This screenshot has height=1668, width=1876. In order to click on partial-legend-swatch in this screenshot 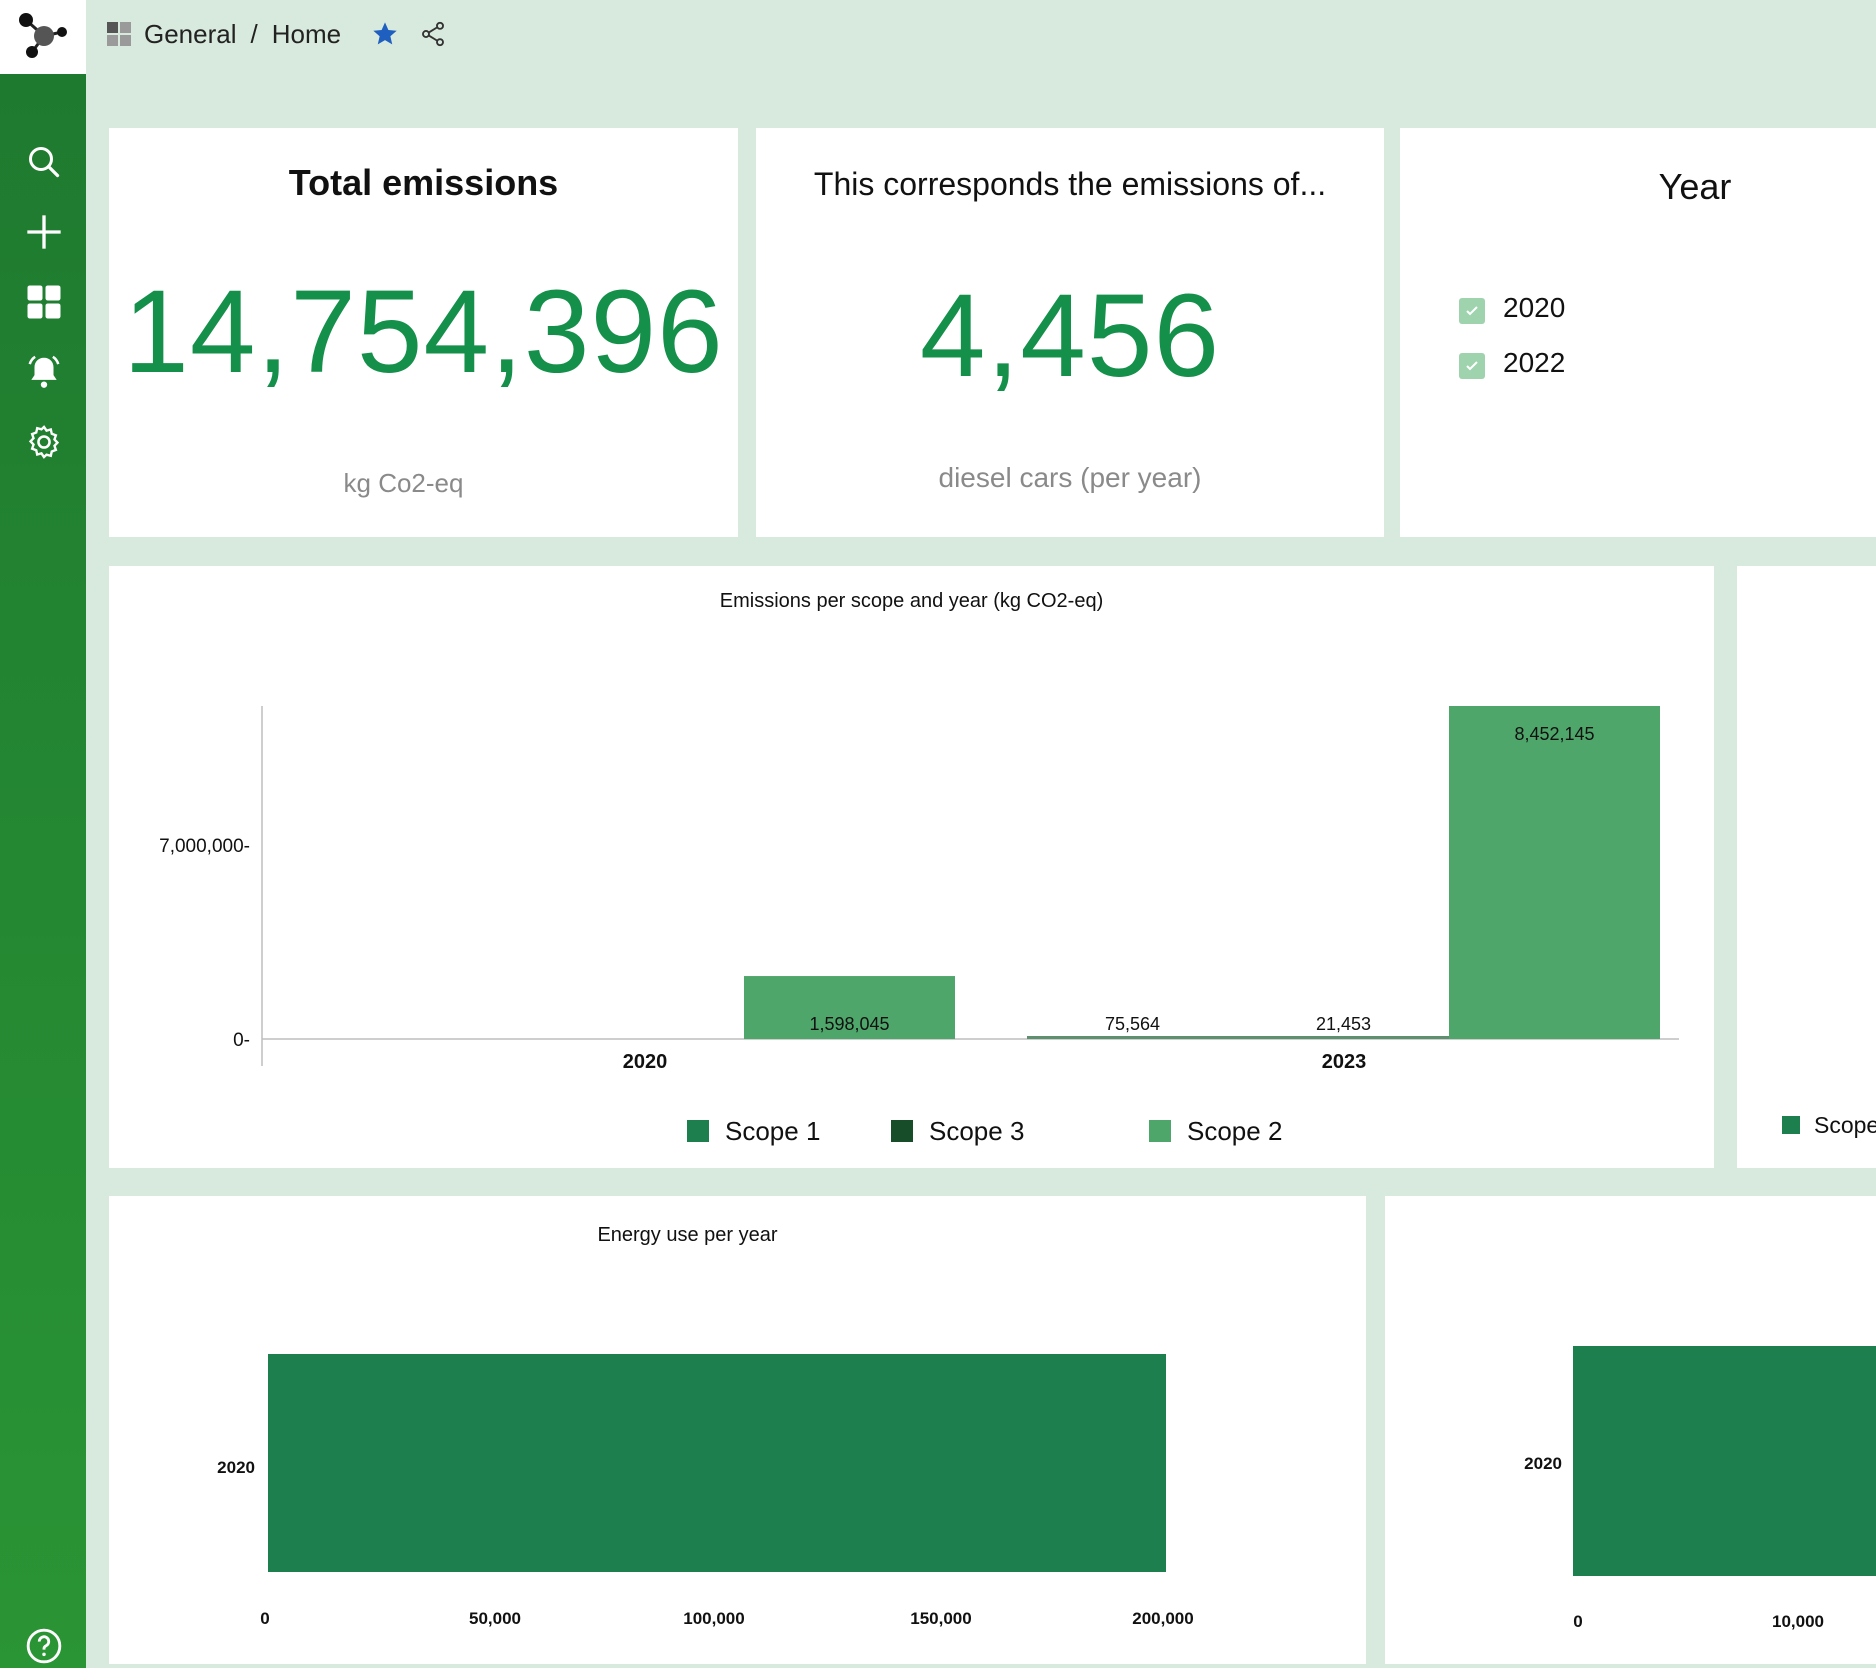, I will do `click(1791, 1125)`.